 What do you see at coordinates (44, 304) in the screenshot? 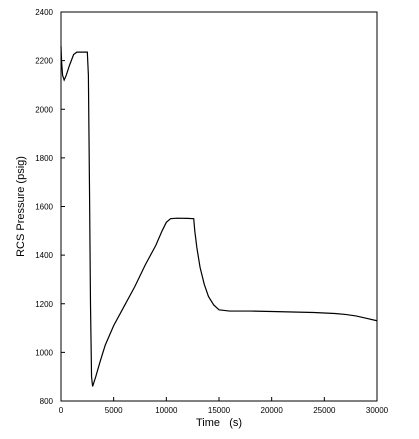
I see `y-tick-label: 1200` at bounding box center [44, 304].